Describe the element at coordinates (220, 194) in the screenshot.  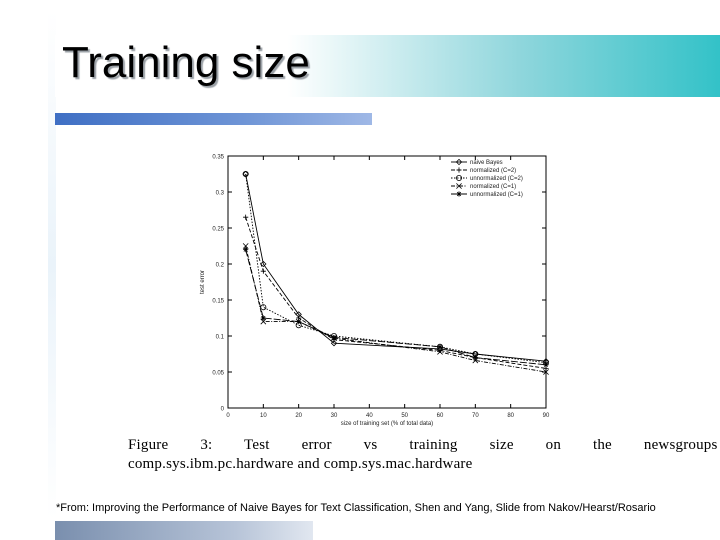
I see `y-tick-label: 0.3` at that location.